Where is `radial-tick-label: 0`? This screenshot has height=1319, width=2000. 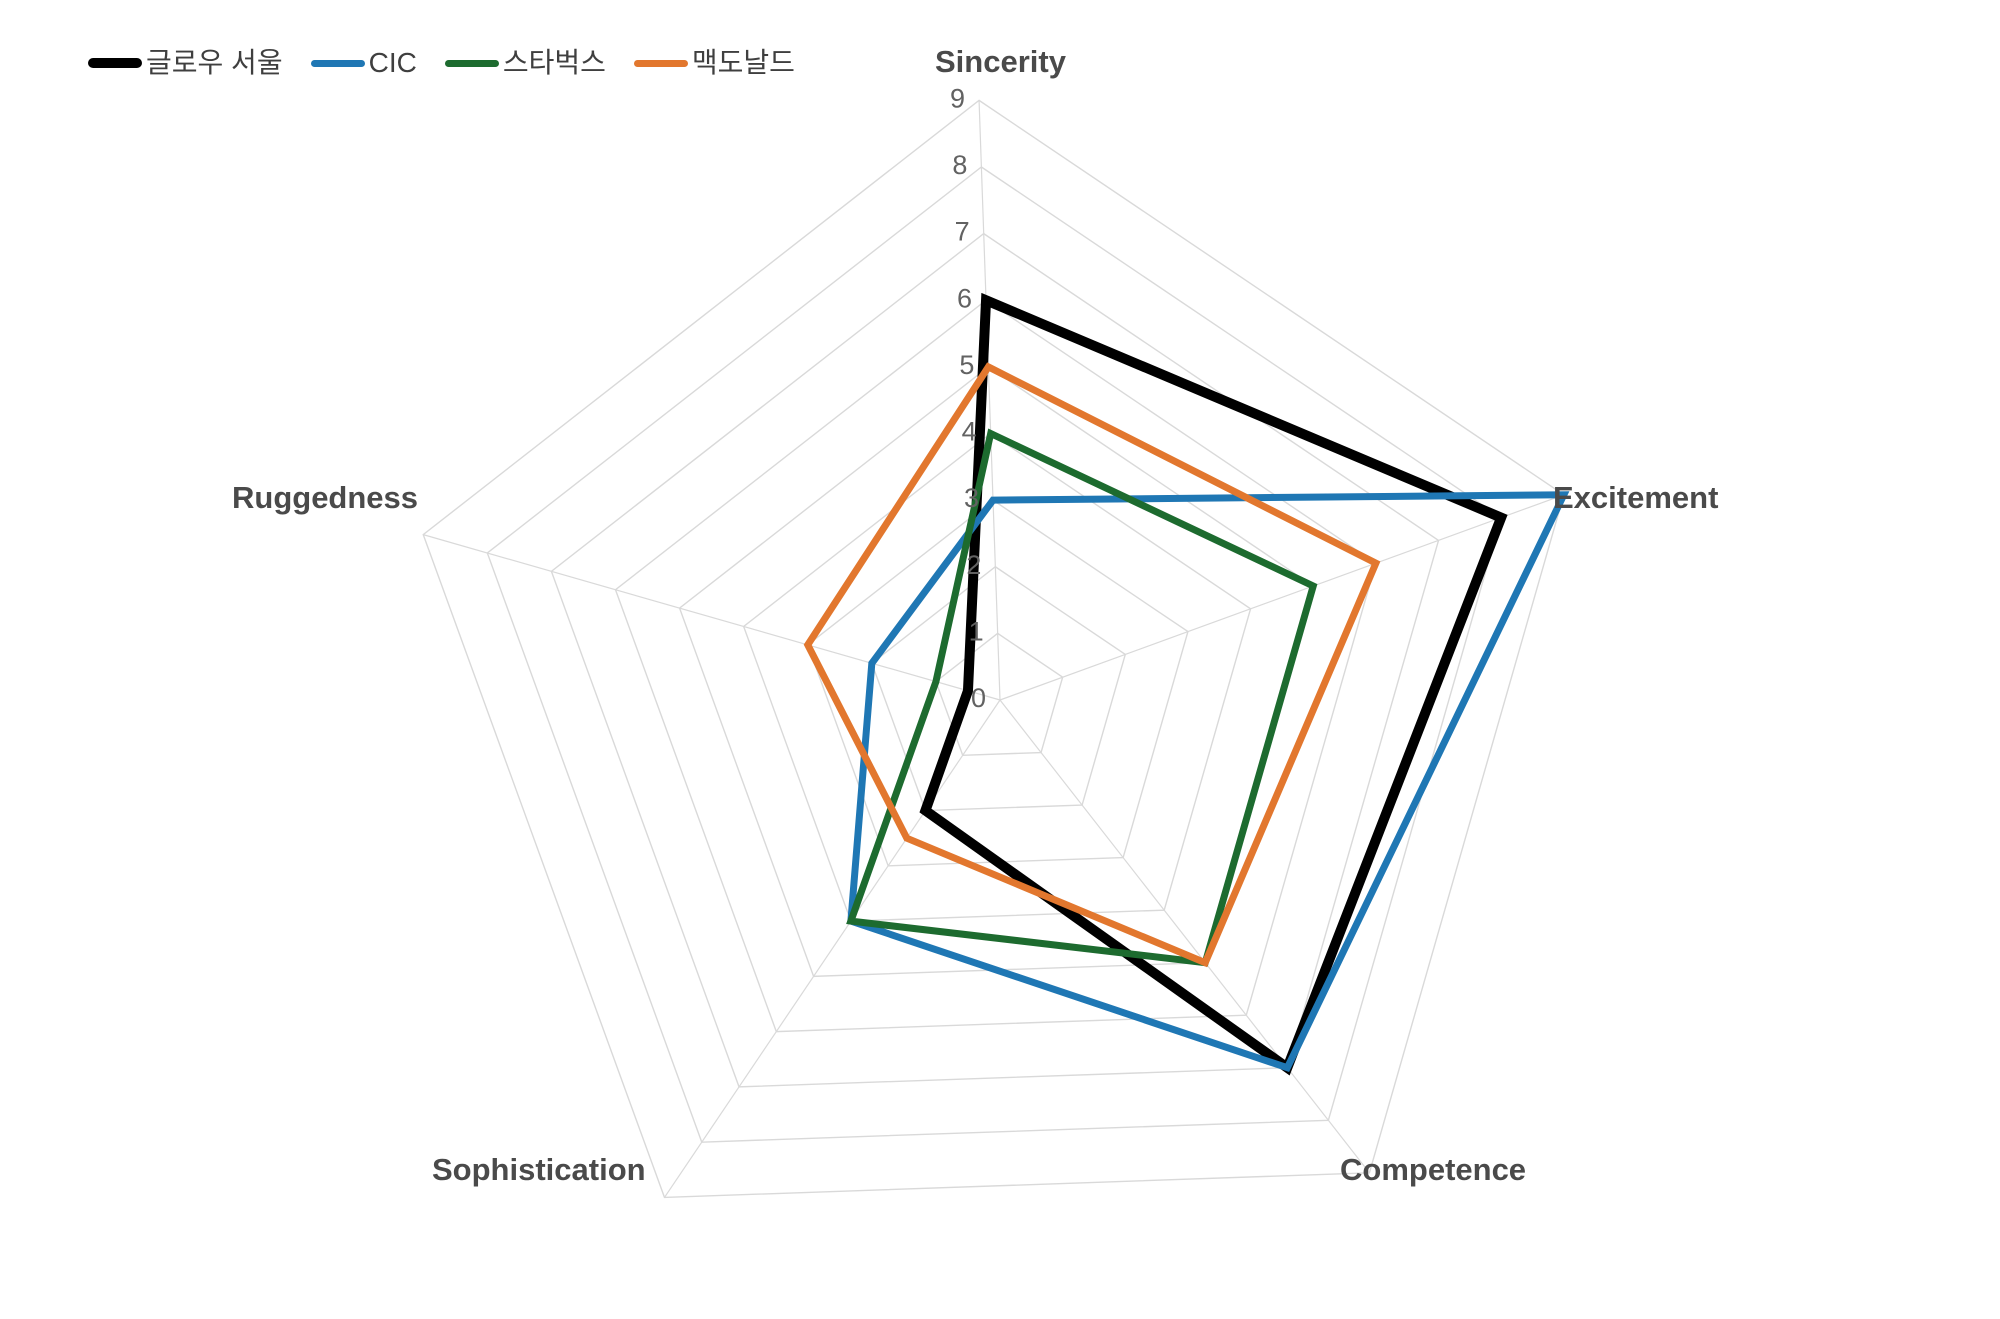
radial-tick-label: 0 is located at coordinates (978, 698).